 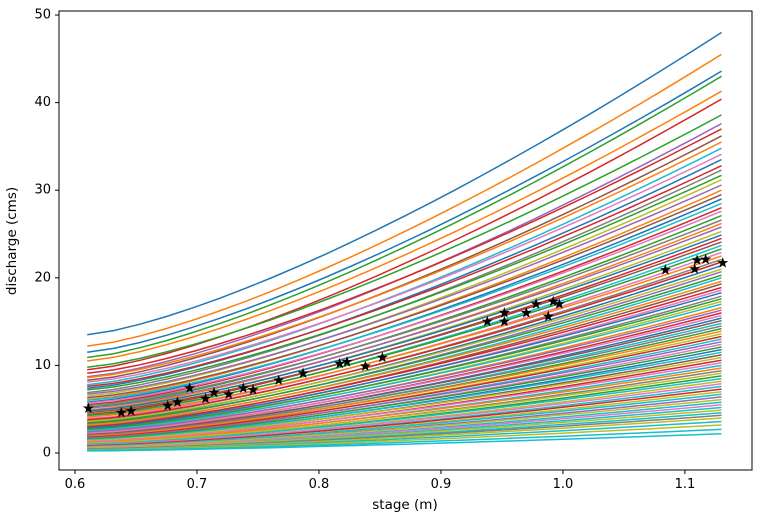 What do you see at coordinates (42, 277) in the screenshot?
I see `y-tick-label: 20` at bounding box center [42, 277].